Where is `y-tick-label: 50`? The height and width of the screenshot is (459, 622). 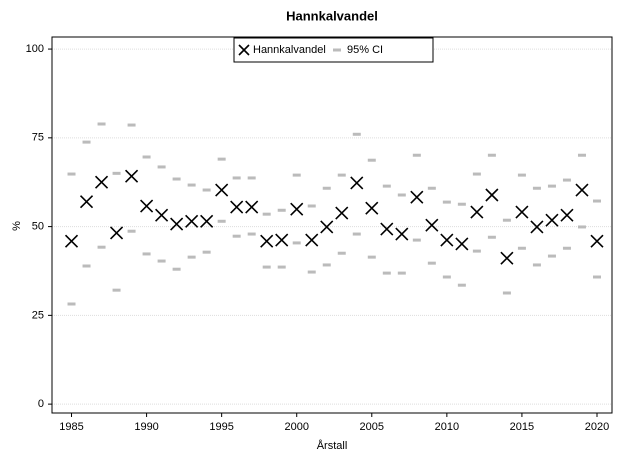
y-tick-label: 50 is located at coordinates (38, 227).